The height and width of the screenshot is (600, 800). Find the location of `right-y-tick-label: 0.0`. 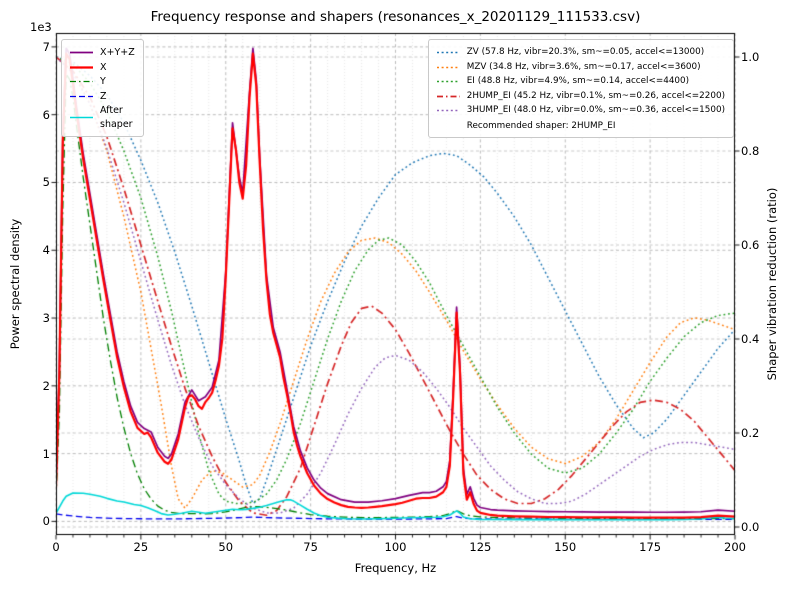

right-y-tick-label: 0.0 is located at coordinates (750, 527).